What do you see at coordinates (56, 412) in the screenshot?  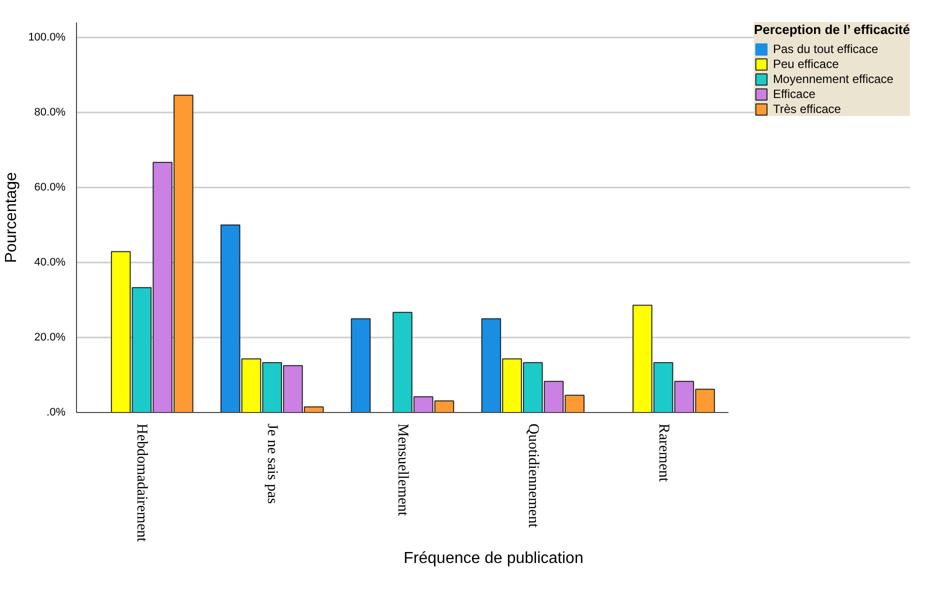 I see `y-tick-label: .0%` at bounding box center [56, 412].